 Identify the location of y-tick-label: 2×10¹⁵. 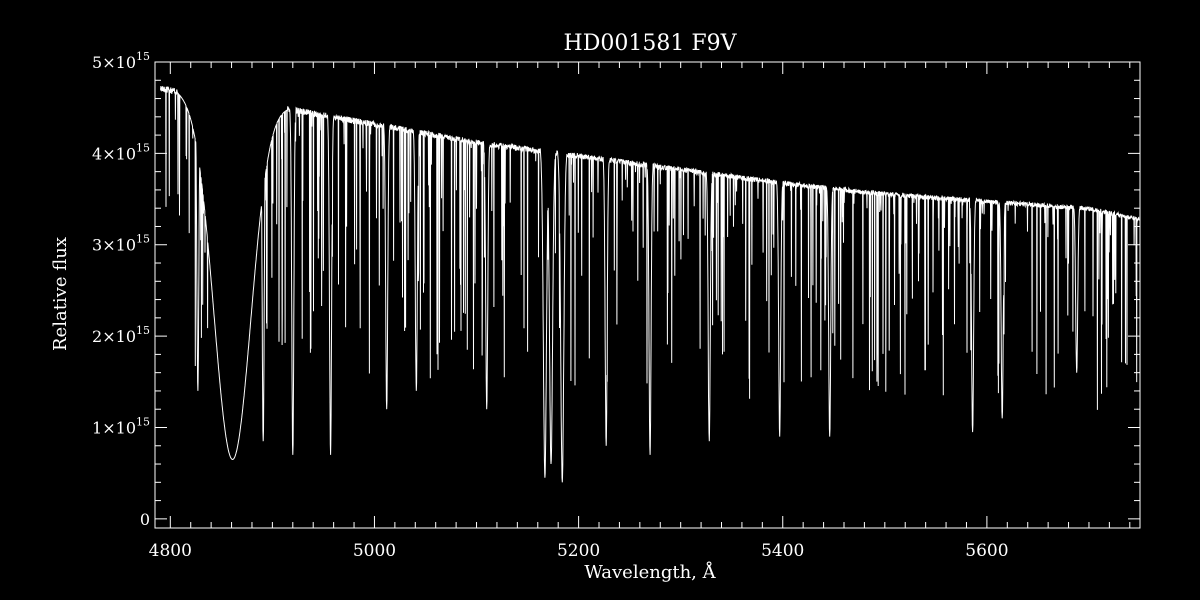
(121, 335).